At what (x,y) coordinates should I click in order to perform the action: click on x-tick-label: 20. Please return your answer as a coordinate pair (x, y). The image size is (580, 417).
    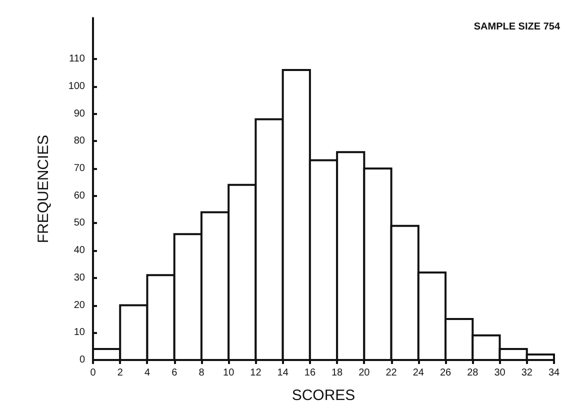
    Looking at the image, I should click on (364, 373).